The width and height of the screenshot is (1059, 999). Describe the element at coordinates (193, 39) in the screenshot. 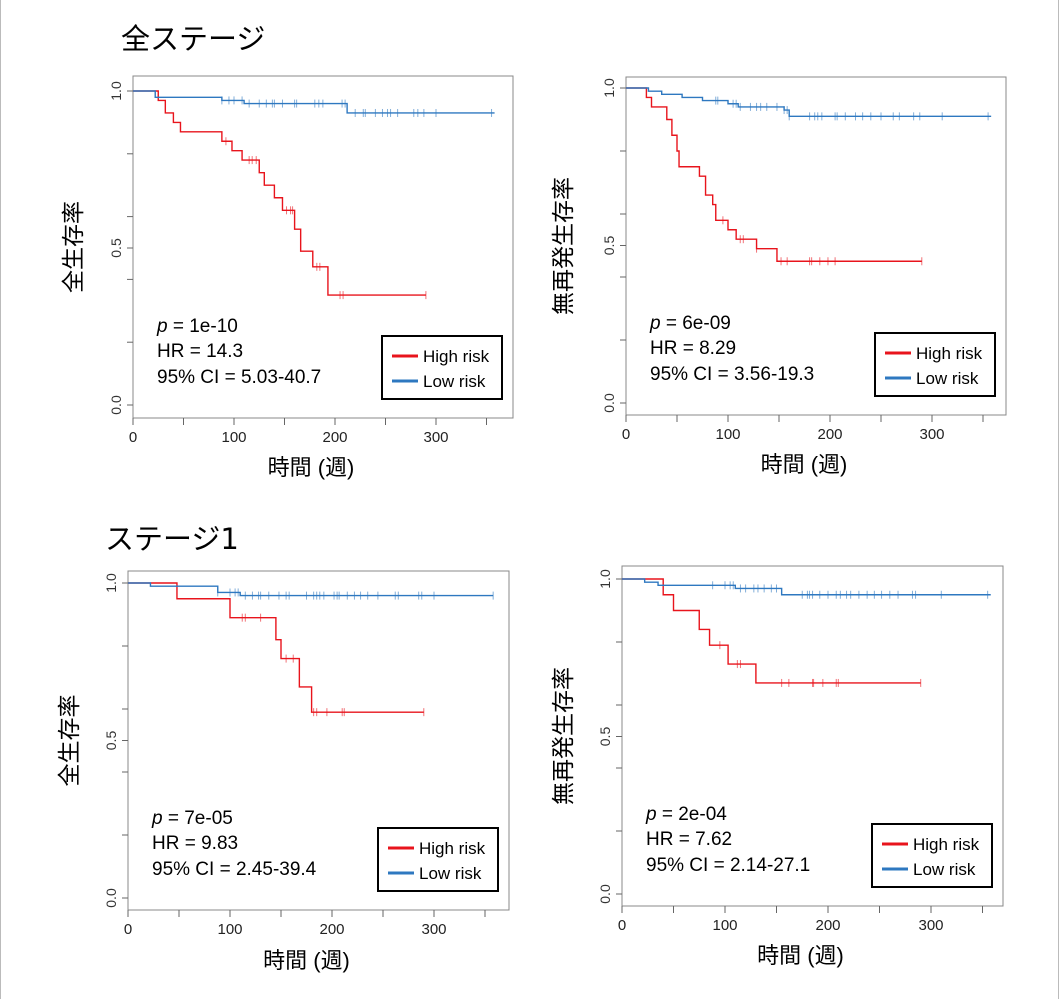

I see `section-title-all-stages: 全ステージ` at that location.